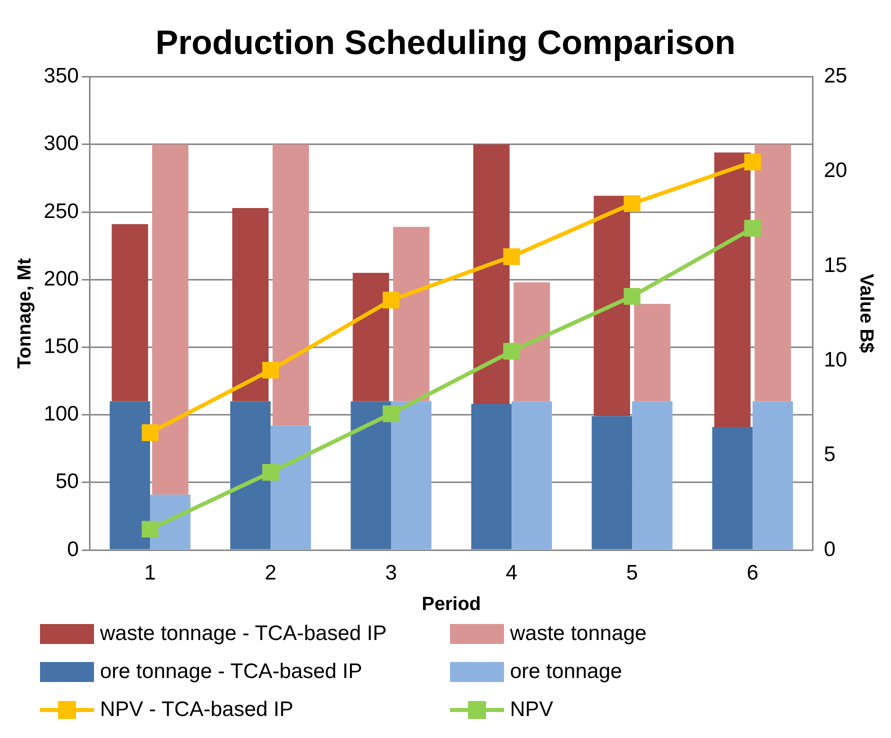 The image size is (891, 738). I want to click on x-tick-label: 6, so click(752, 572).